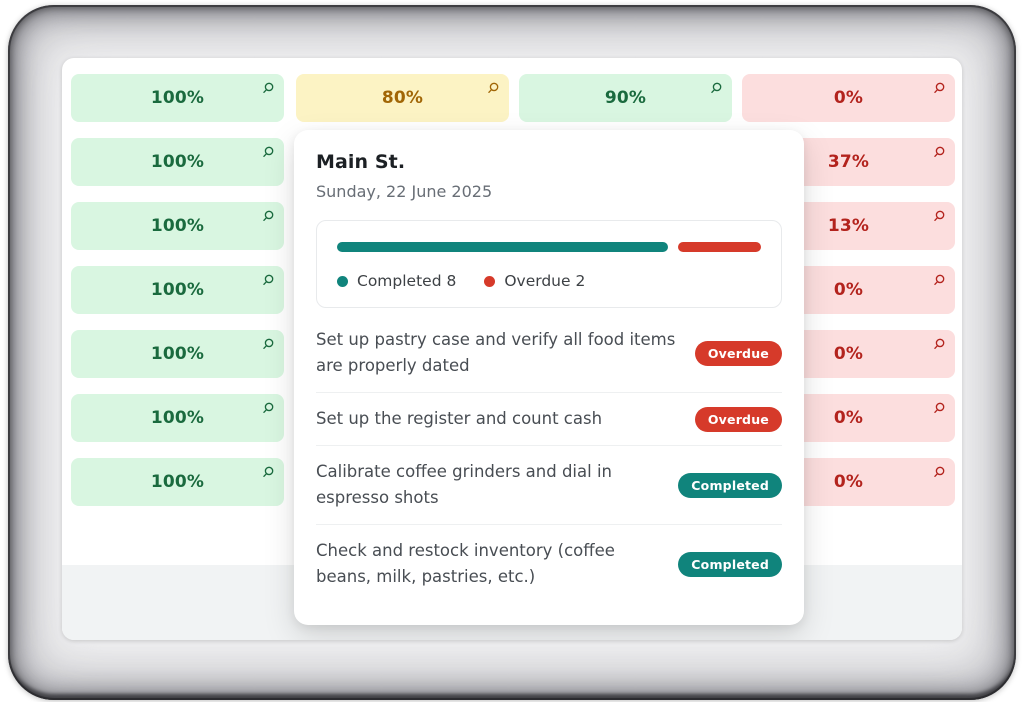 The height and width of the screenshot is (702, 1024). I want to click on completion-progress-bar, so click(549, 247).